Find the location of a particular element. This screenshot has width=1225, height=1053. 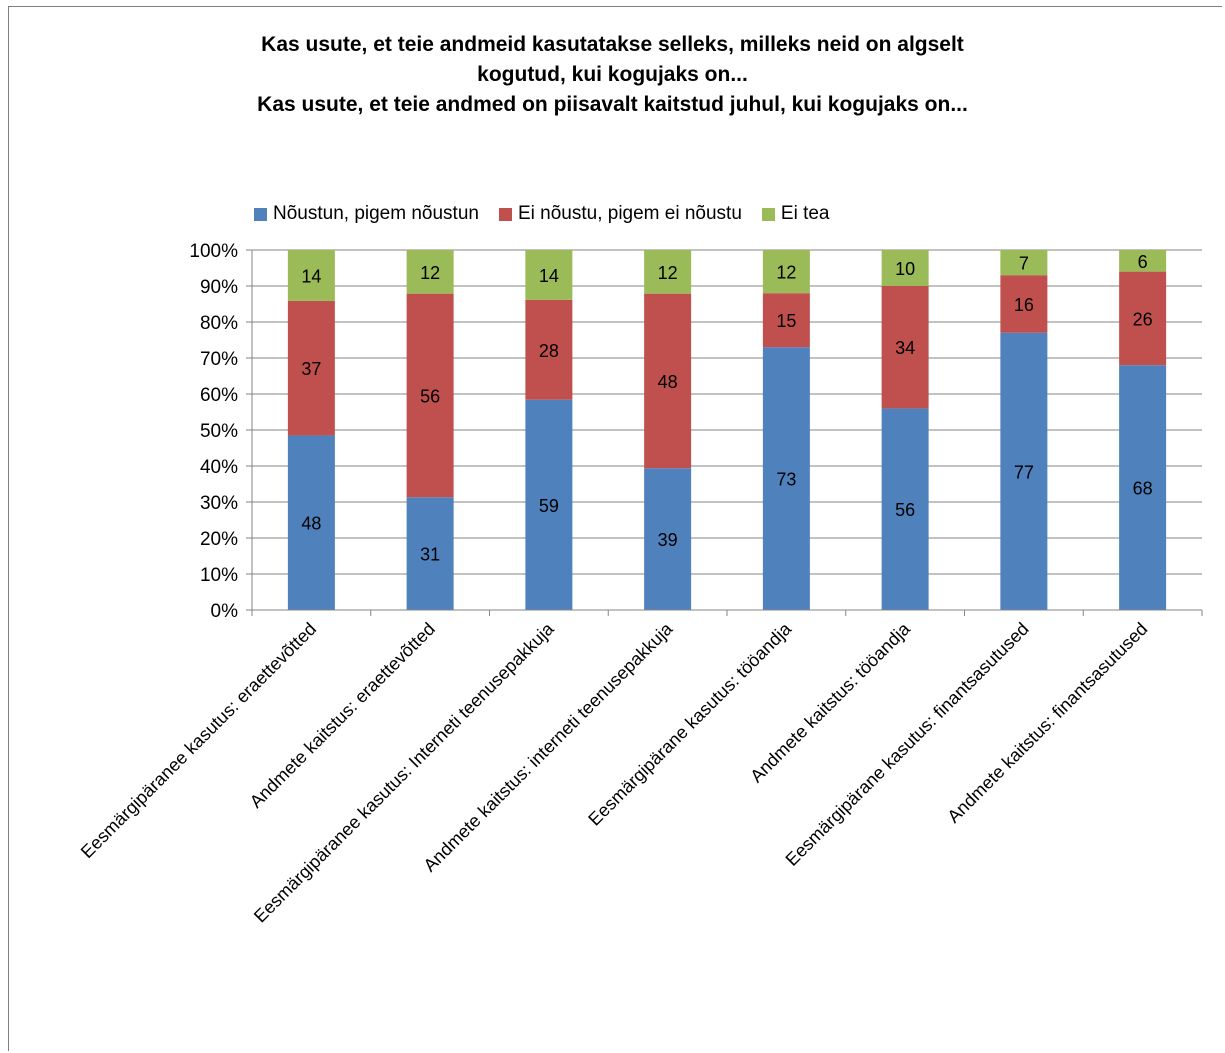

y-tick-label: 10% is located at coordinates (219, 575).